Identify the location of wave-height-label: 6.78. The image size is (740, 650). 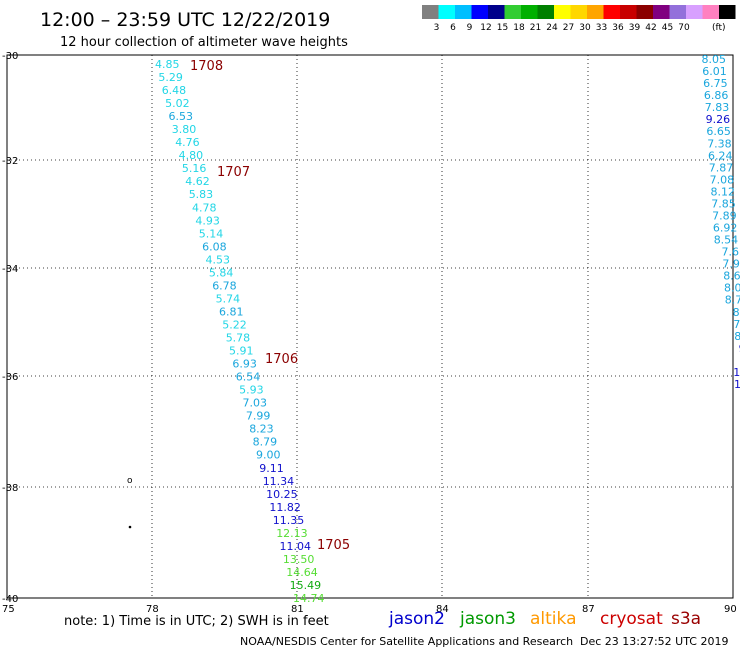
(224, 285).